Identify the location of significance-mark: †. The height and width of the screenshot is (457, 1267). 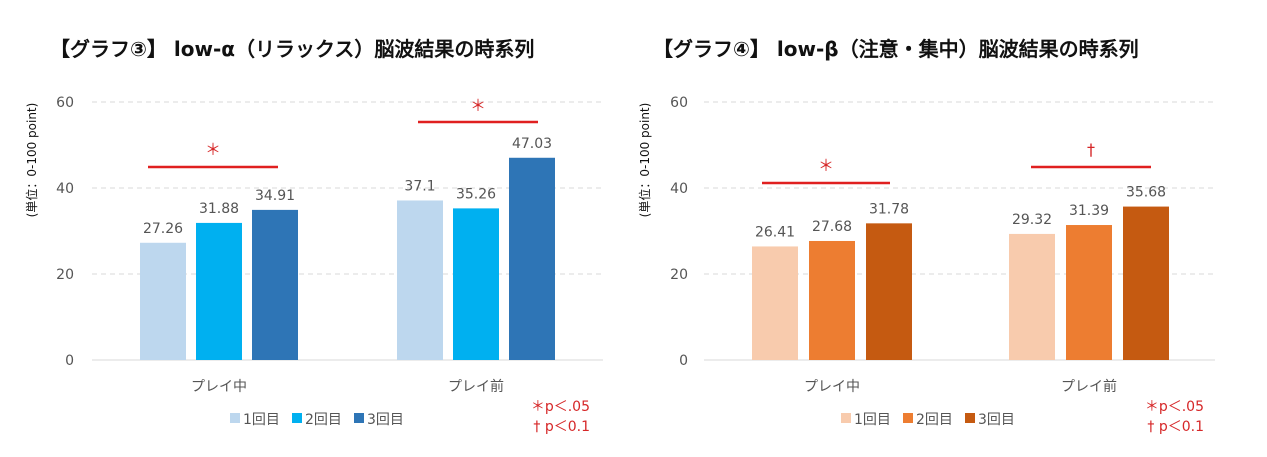
(1091, 149).